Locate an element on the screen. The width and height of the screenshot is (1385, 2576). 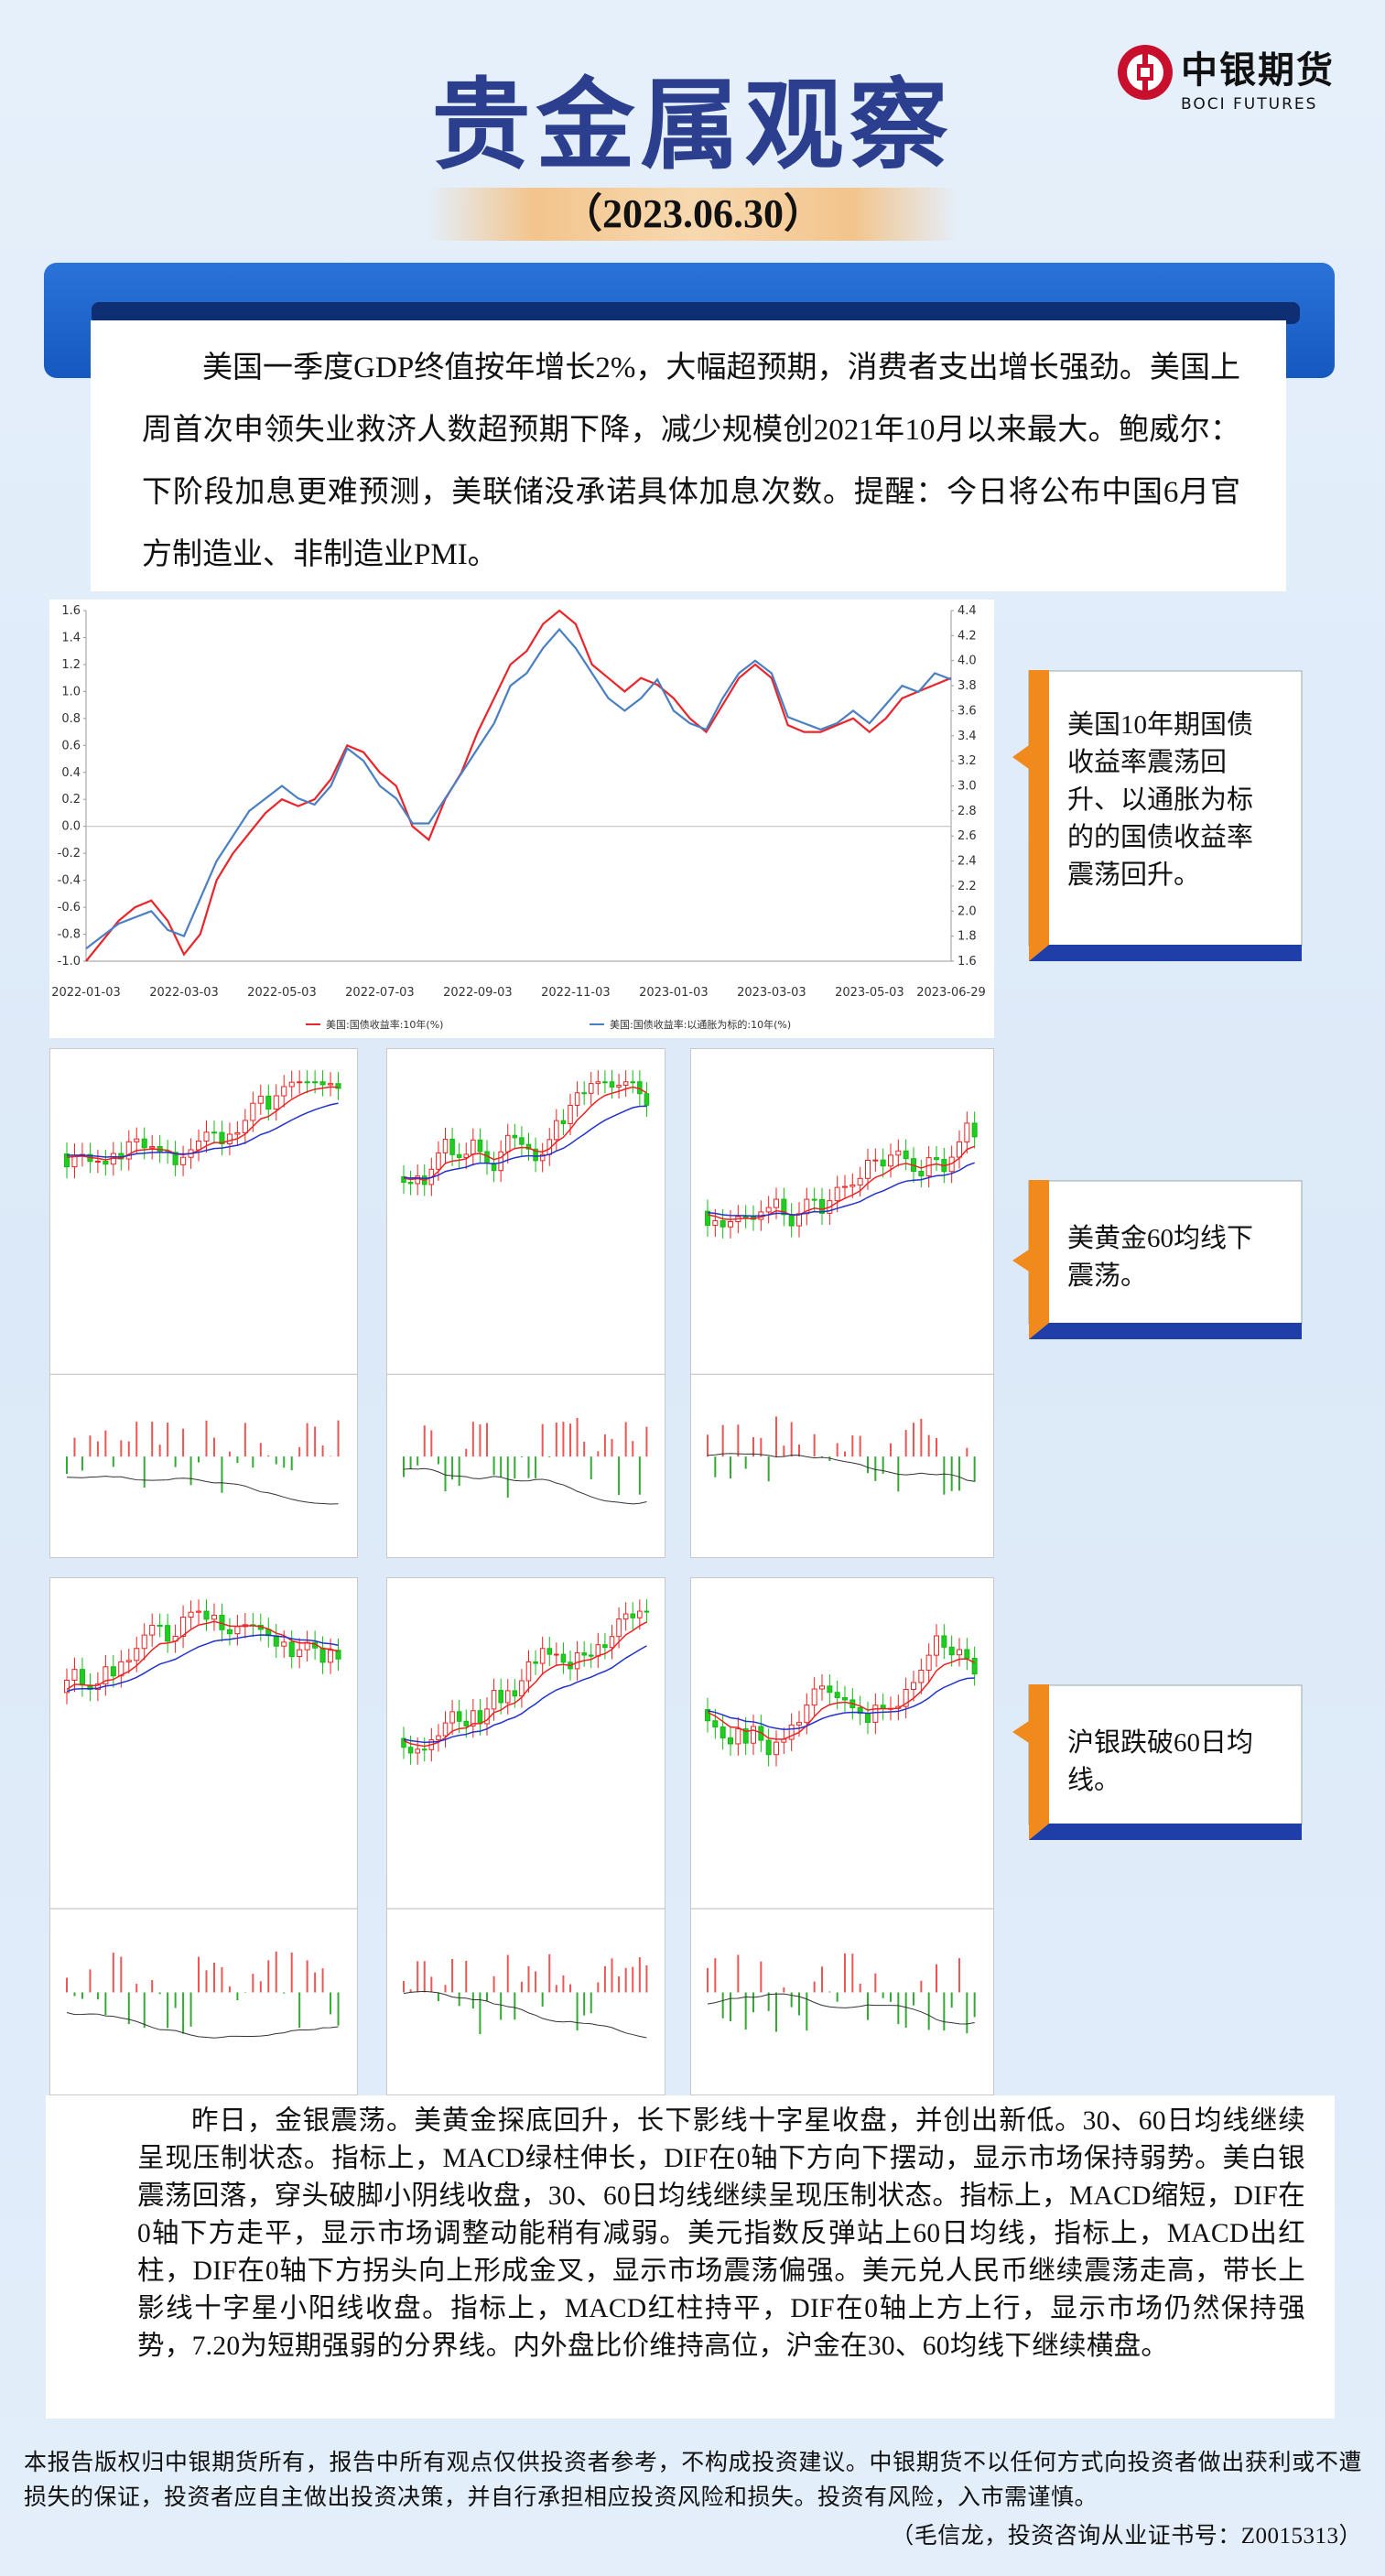
y-tick-label: 1.2 is located at coordinates (71, 665).